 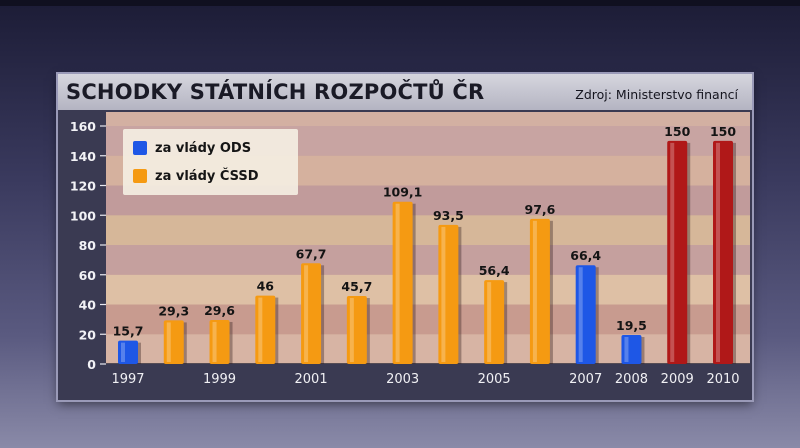 What do you see at coordinates (494, 270) in the screenshot?
I see `bar-value-label: 56,4` at bounding box center [494, 270].